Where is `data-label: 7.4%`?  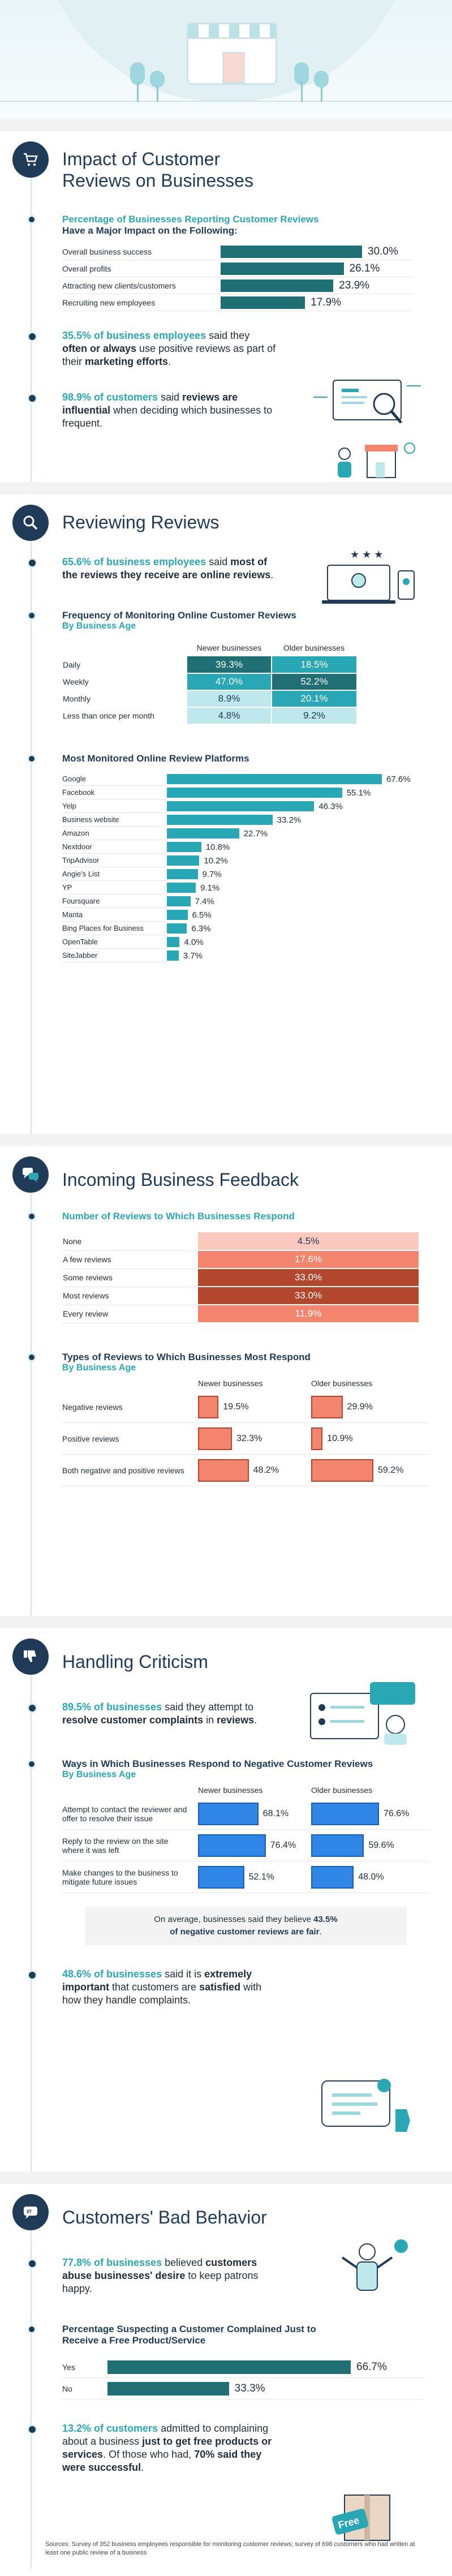
data-label: 7.4% is located at coordinates (205, 901).